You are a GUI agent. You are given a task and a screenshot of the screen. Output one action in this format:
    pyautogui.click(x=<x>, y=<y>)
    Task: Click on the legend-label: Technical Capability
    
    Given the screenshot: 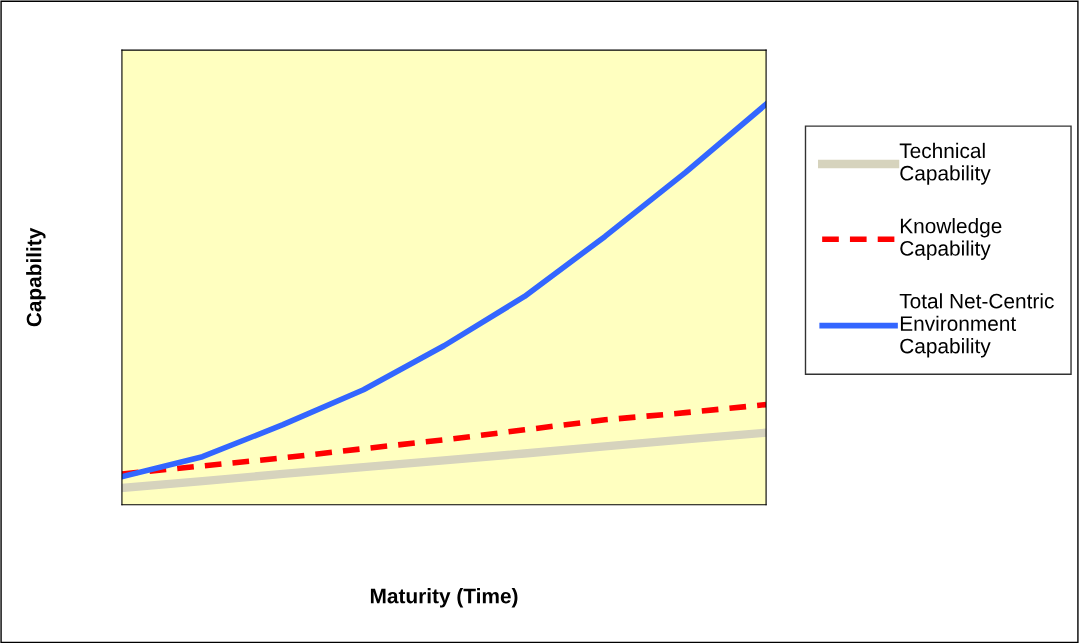 What is the action you would take?
    pyautogui.click(x=945, y=163)
    